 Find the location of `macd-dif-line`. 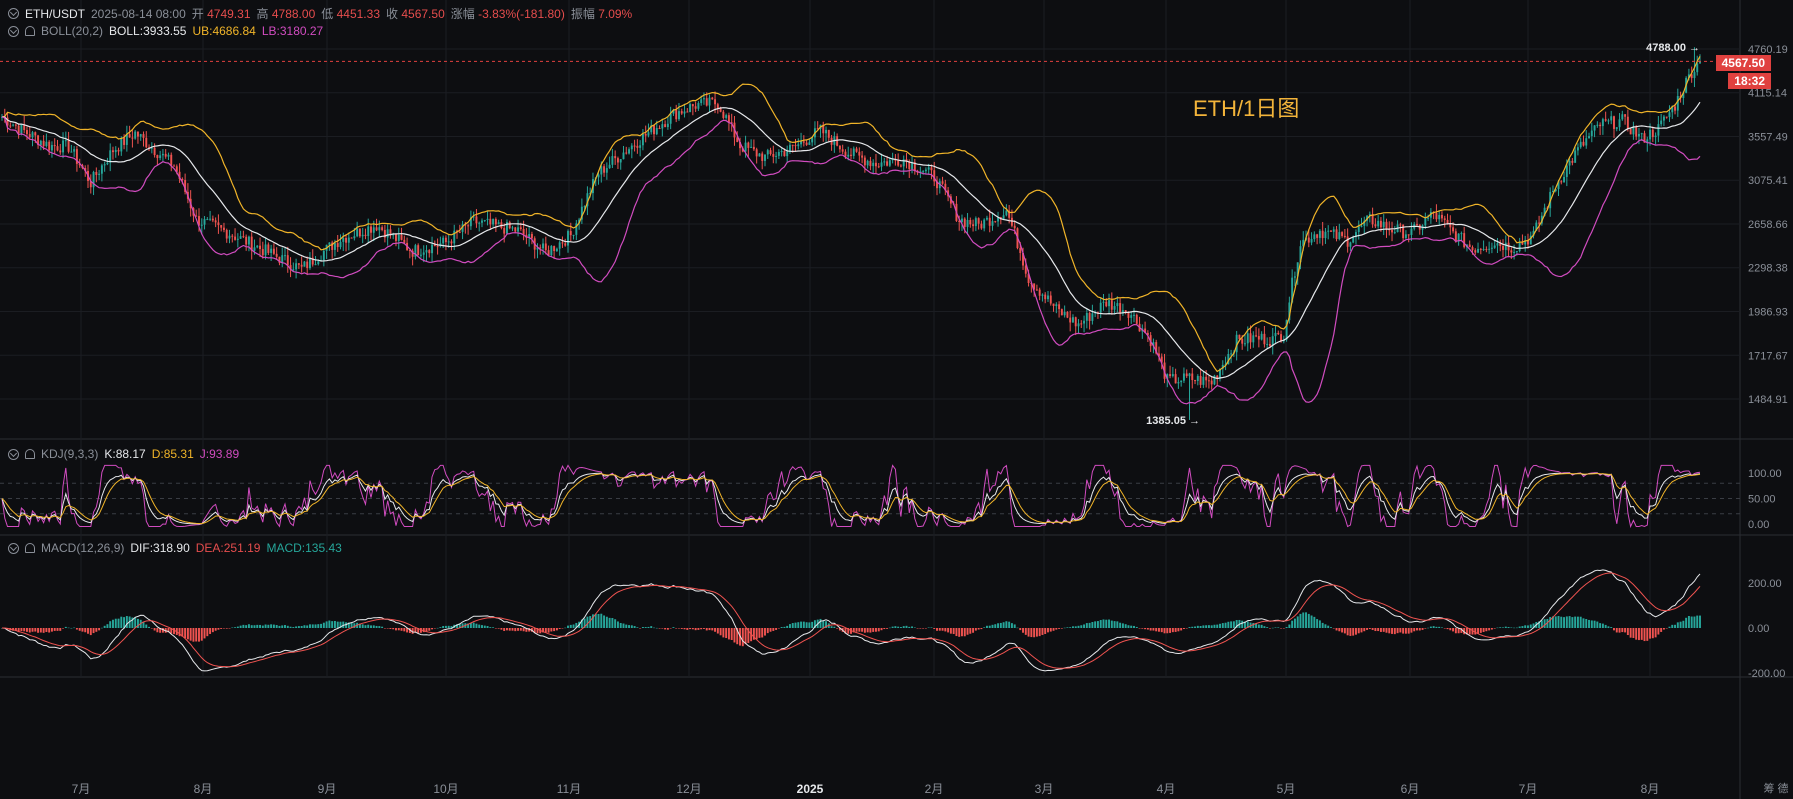

macd-dif-line is located at coordinates (851, 620).